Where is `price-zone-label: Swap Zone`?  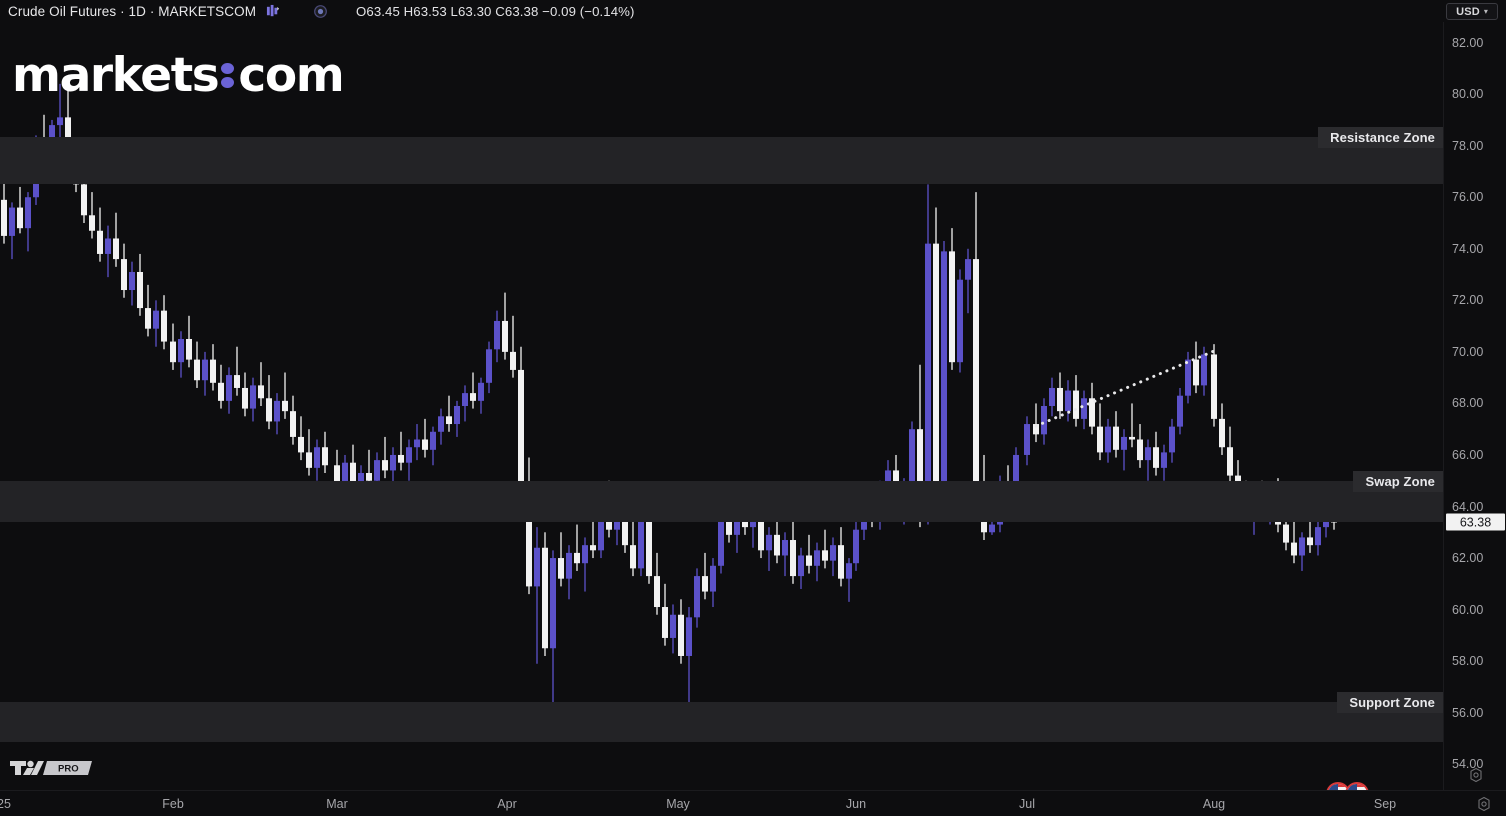 price-zone-label: Swap Zone is located at coordinates (1398, 481).